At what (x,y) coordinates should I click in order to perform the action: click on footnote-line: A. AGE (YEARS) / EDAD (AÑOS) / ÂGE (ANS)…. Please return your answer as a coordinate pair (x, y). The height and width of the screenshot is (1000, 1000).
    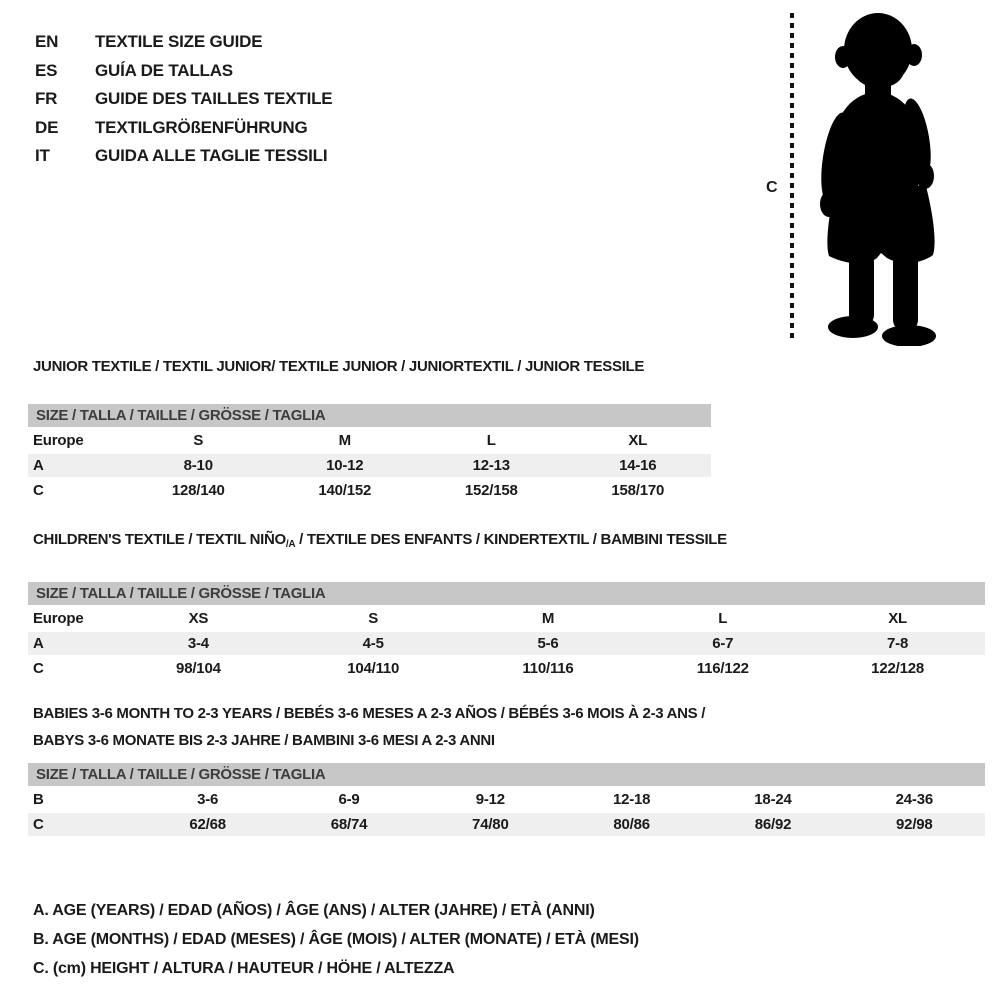
    Looking at the image, I should click on (314, 910).